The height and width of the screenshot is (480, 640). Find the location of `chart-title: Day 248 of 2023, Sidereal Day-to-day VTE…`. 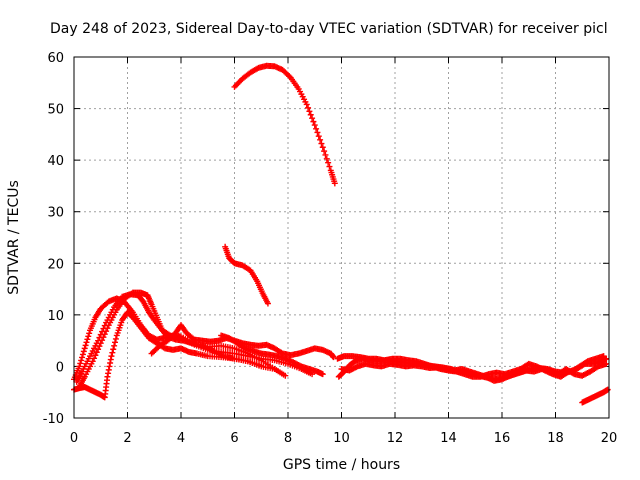

chart-title: Day 248 of 2023, Sidereal Day-to-day VTE… is located at coordinates (329, 29).